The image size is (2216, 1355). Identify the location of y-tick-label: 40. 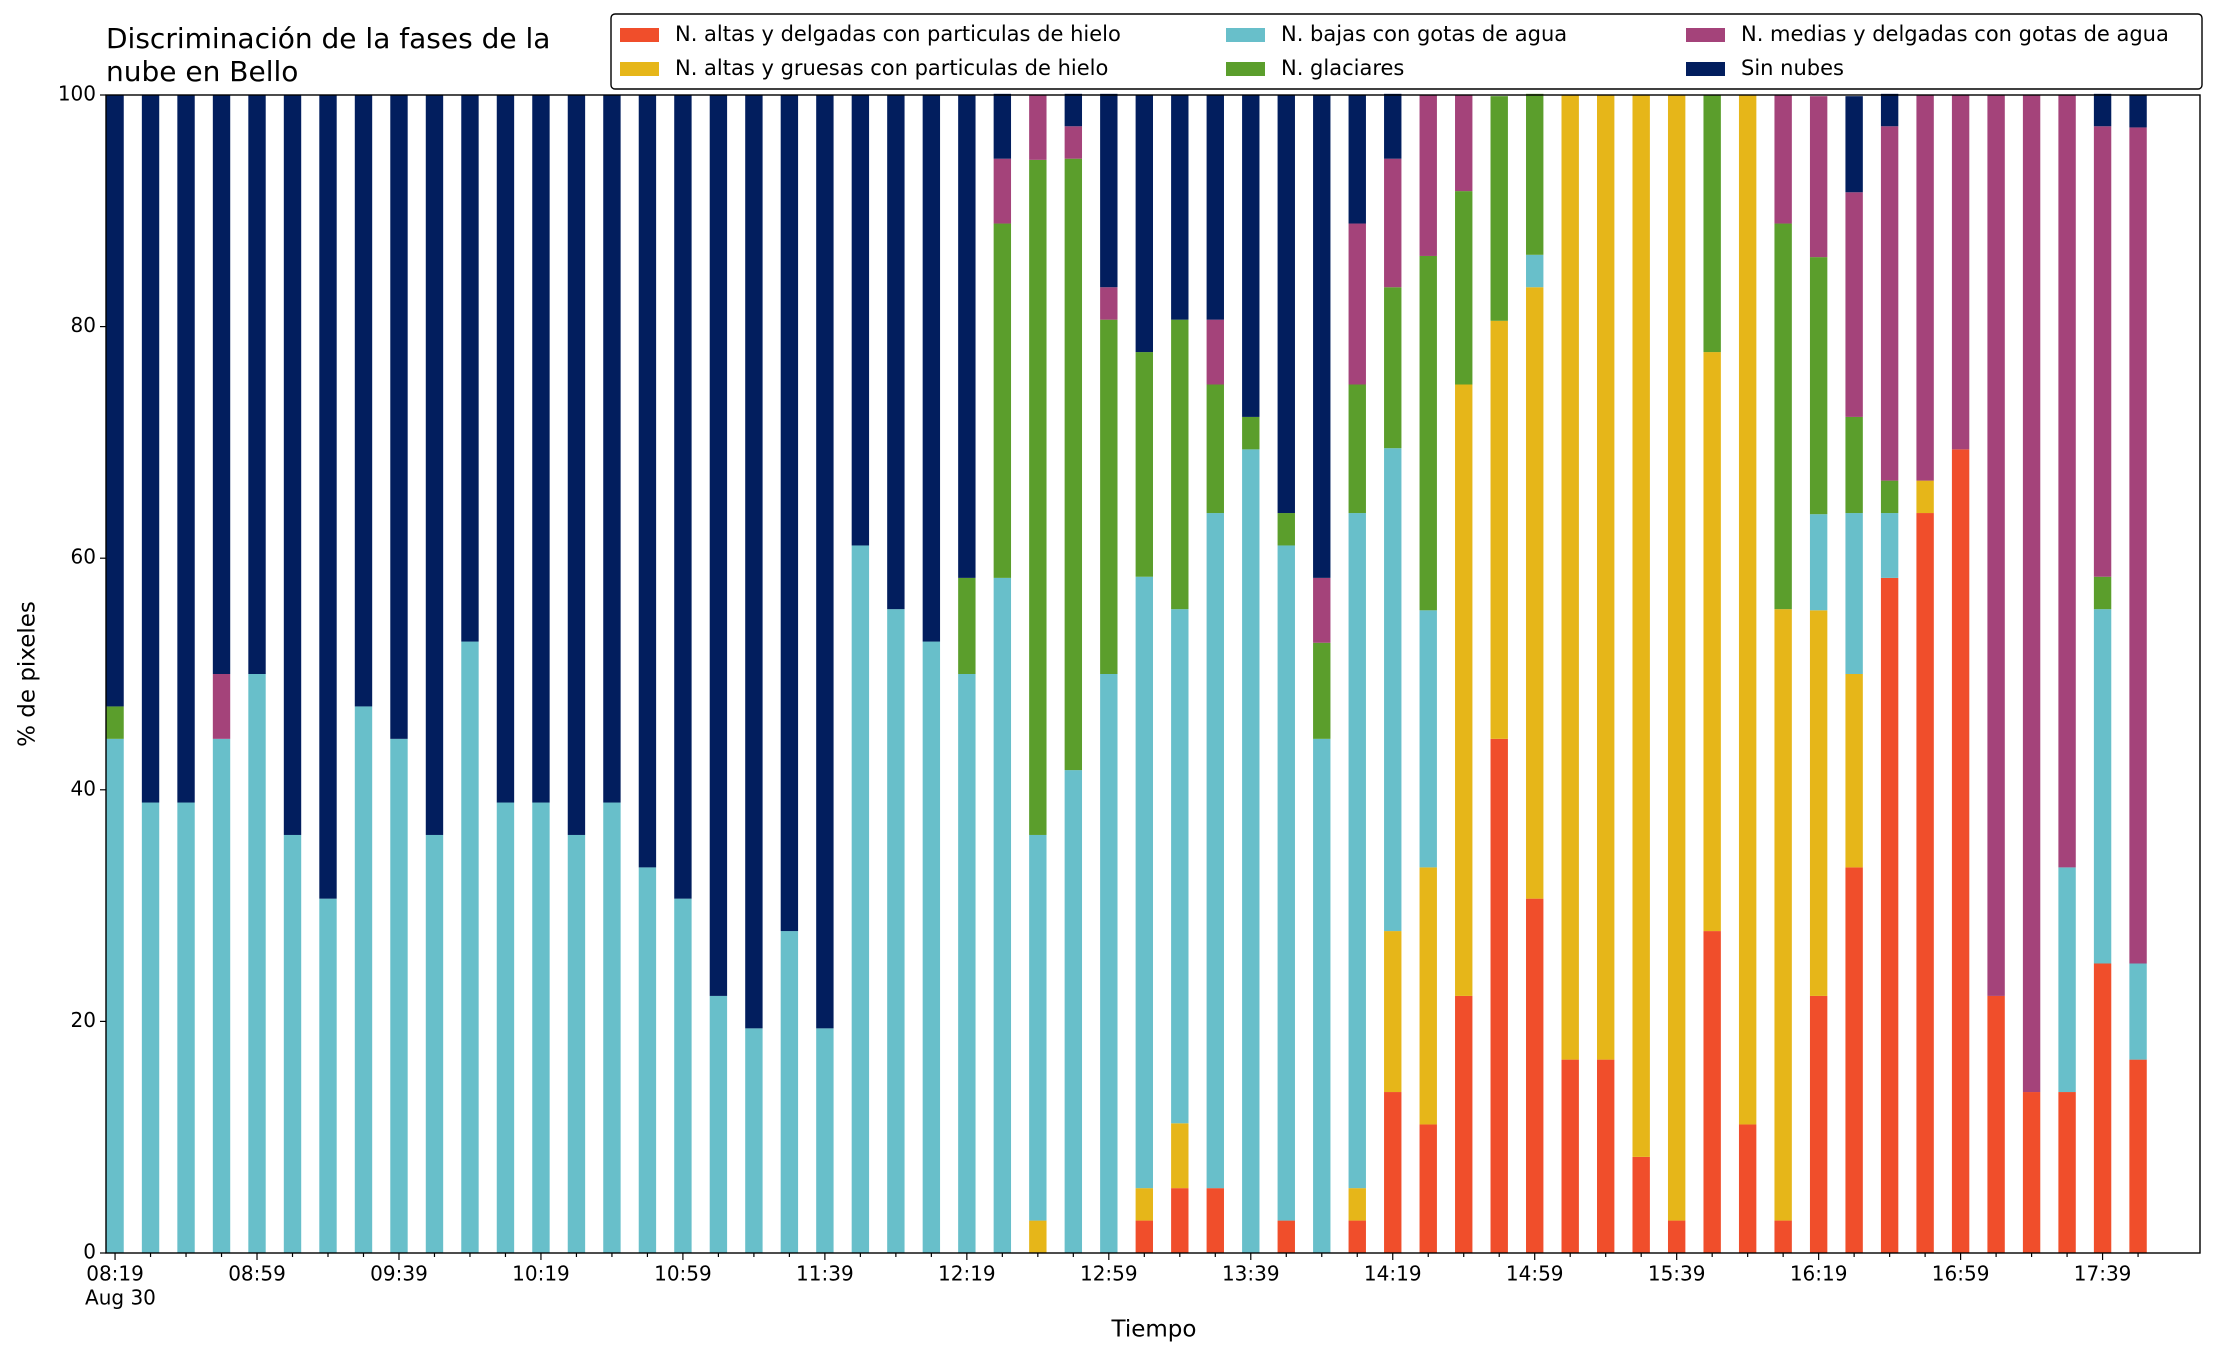
(83, 788).